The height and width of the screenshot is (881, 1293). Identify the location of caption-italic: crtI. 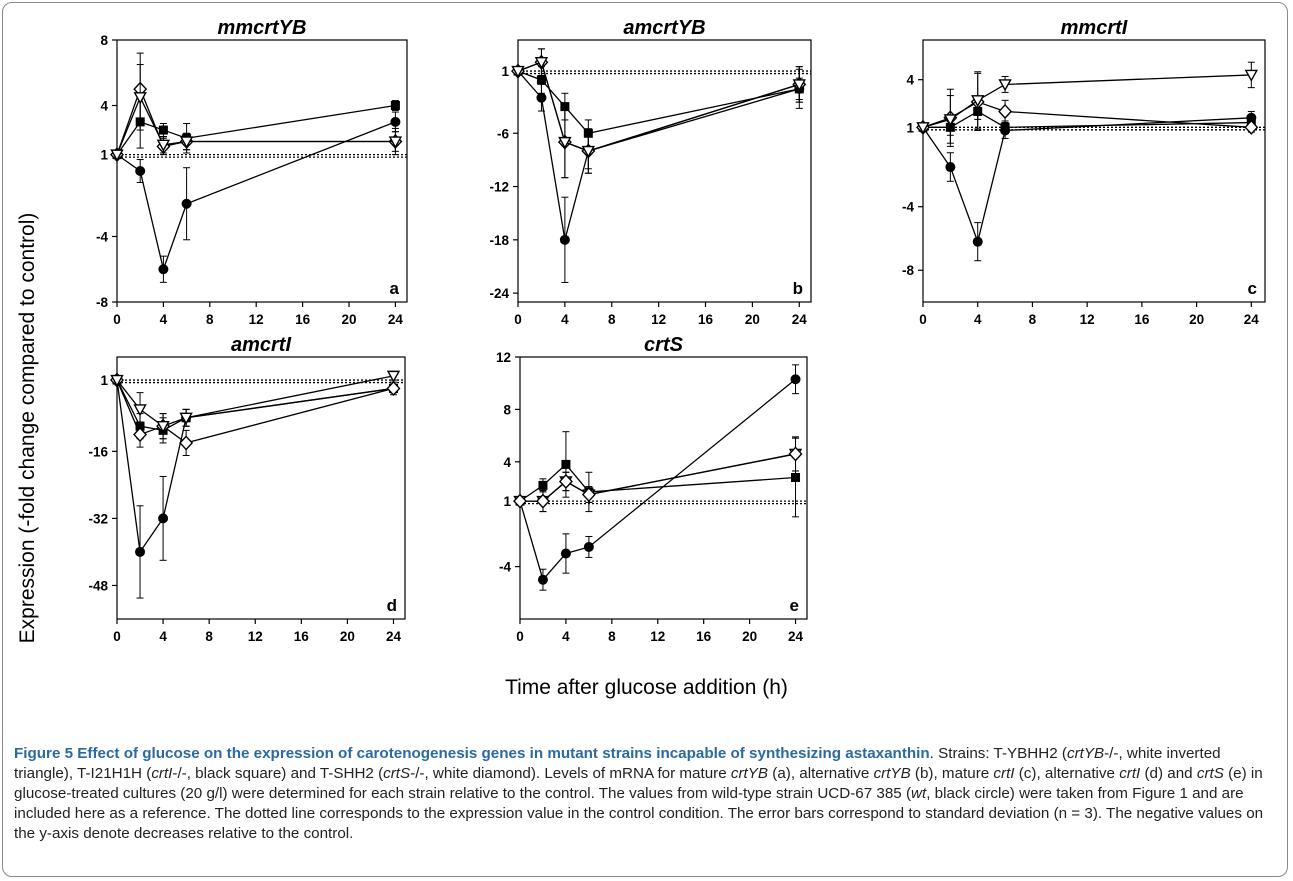
(162, 773).